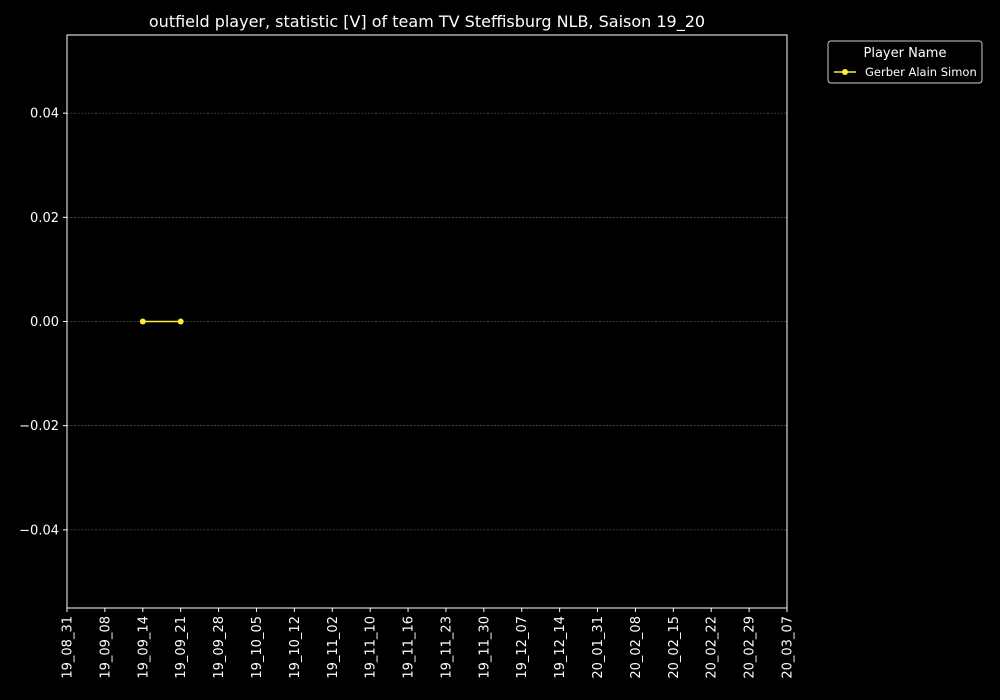 This screenshot has height=700, width=1000. What do you see at coordinates (219, 647) in the screenshot?
I see `x-tick-label: 19_09_28` at bounding box center [219, 647].